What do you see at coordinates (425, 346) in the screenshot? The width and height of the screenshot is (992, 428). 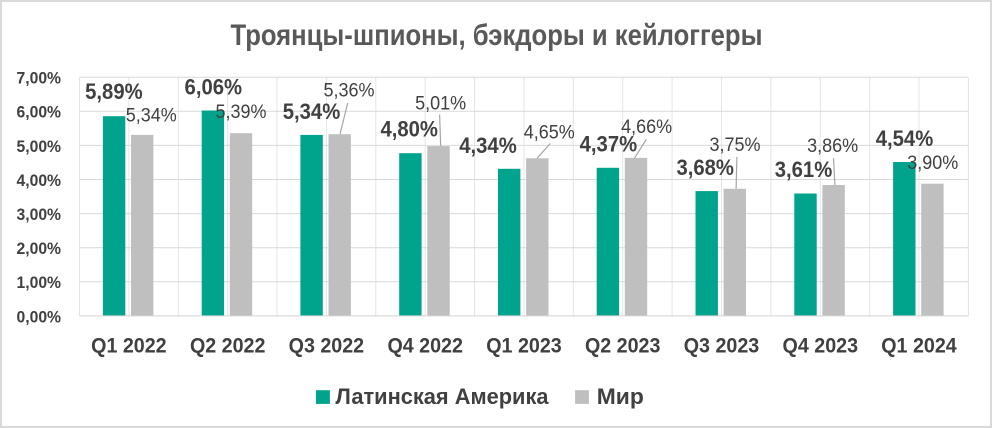 I see `svg-text: Q4 2022` at bounding box center [425, 346].